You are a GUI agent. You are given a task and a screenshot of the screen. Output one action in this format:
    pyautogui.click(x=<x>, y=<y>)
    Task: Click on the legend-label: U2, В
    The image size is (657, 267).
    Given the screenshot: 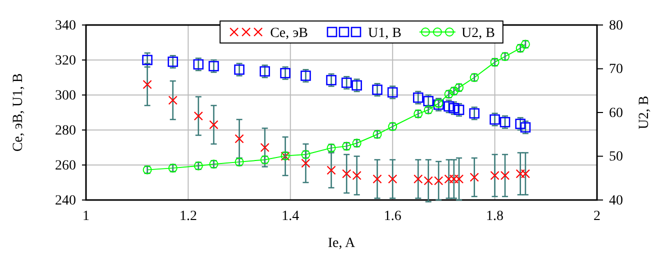 What is the action you would take?
    pyautogui.click(x=478, y=33)
    